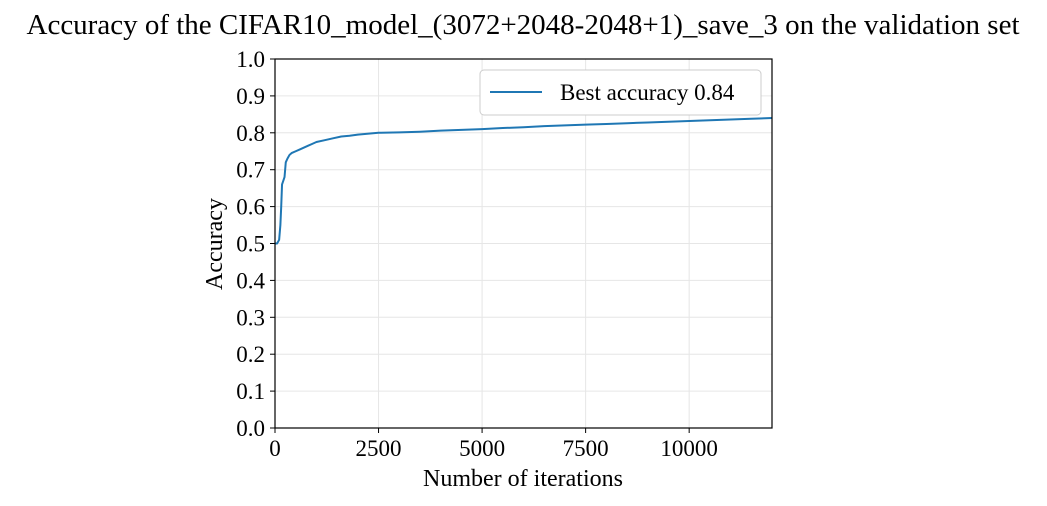  I want to click on y-tick-label: 0.3, so click(250, 317).